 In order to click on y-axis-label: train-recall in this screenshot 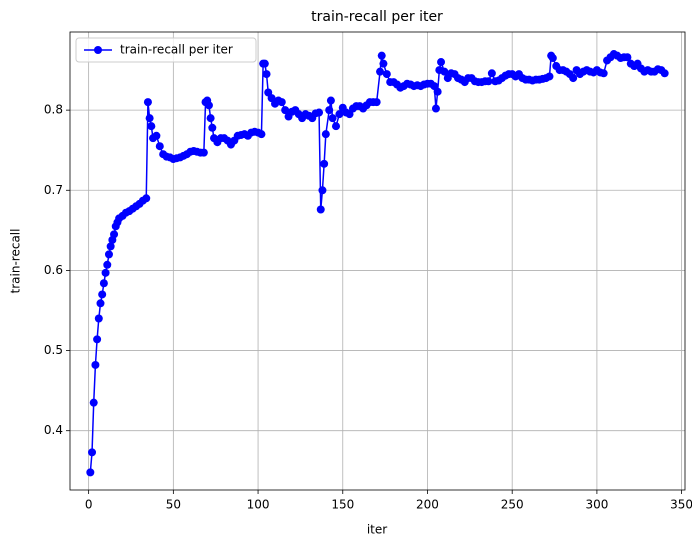, I will do `click(16, 261)`.